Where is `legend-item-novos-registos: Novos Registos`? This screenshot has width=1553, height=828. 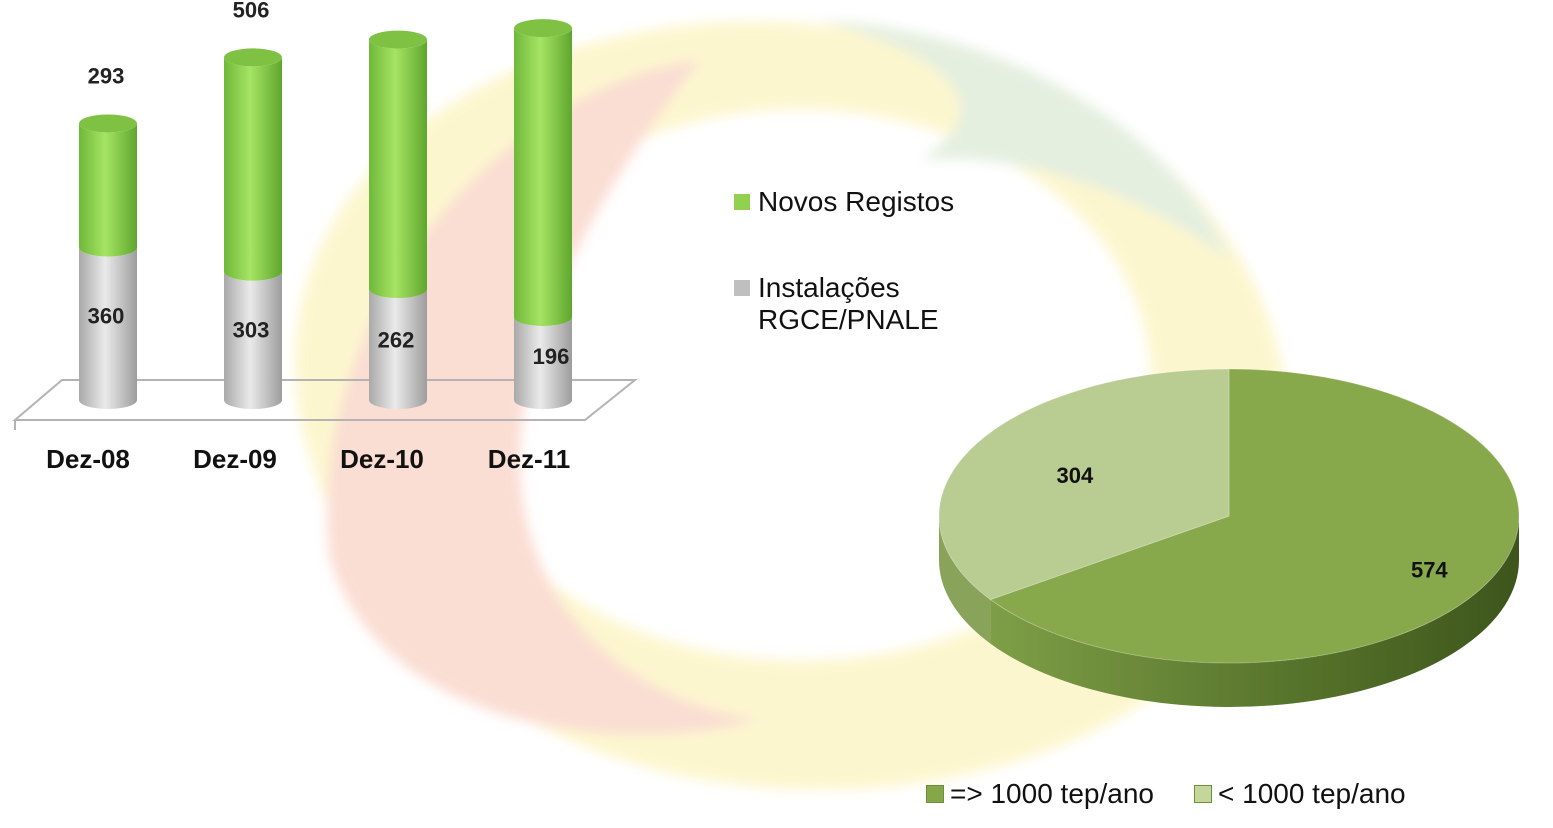
legend-item-novos-registos: Novos Registos is located at coordinates (899, 202).